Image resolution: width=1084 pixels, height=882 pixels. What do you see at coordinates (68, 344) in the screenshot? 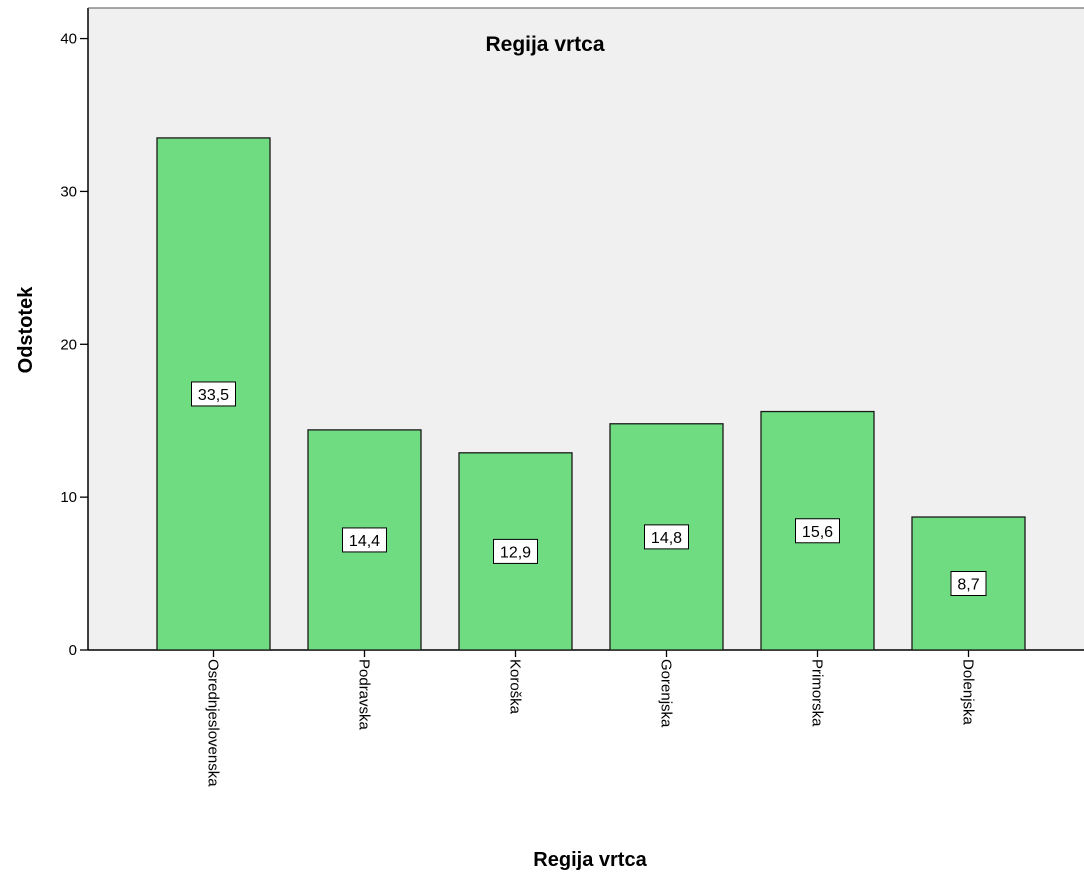
I see `y-tick-label: 20` at bounding box center [68, 344].